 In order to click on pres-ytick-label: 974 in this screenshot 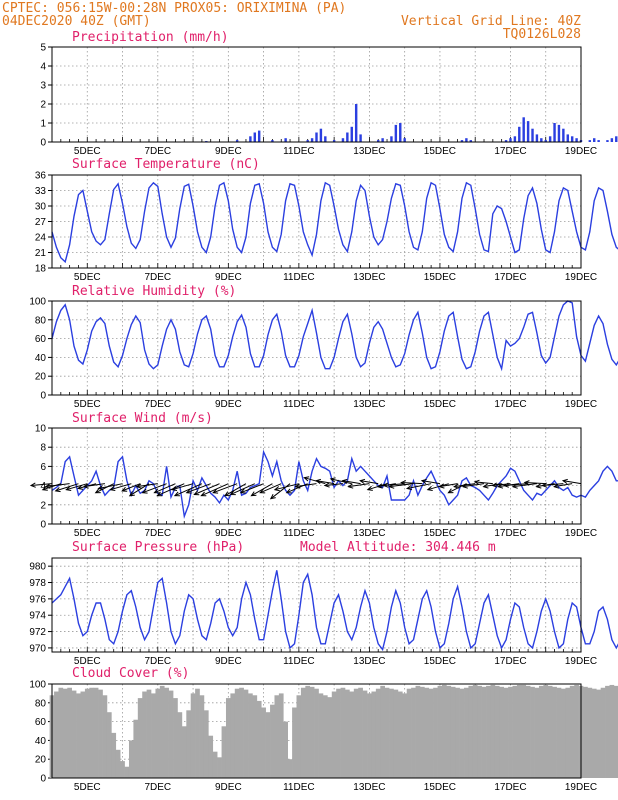, I will do `click(37, 616)`.